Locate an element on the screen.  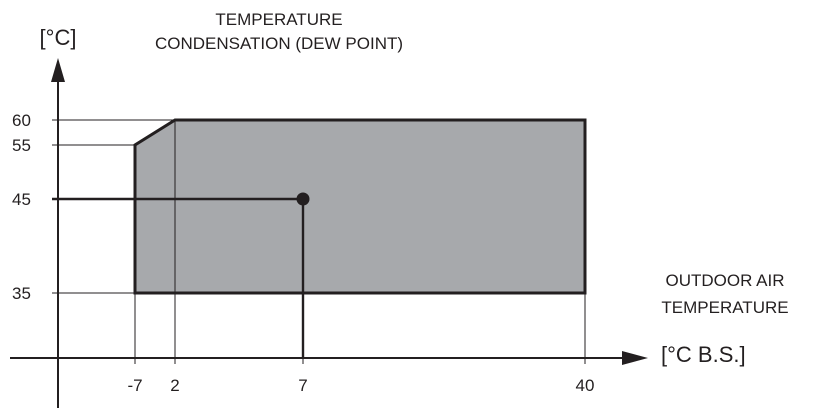
y-tick-label-2: 55 is located at coordinates (21, 145).